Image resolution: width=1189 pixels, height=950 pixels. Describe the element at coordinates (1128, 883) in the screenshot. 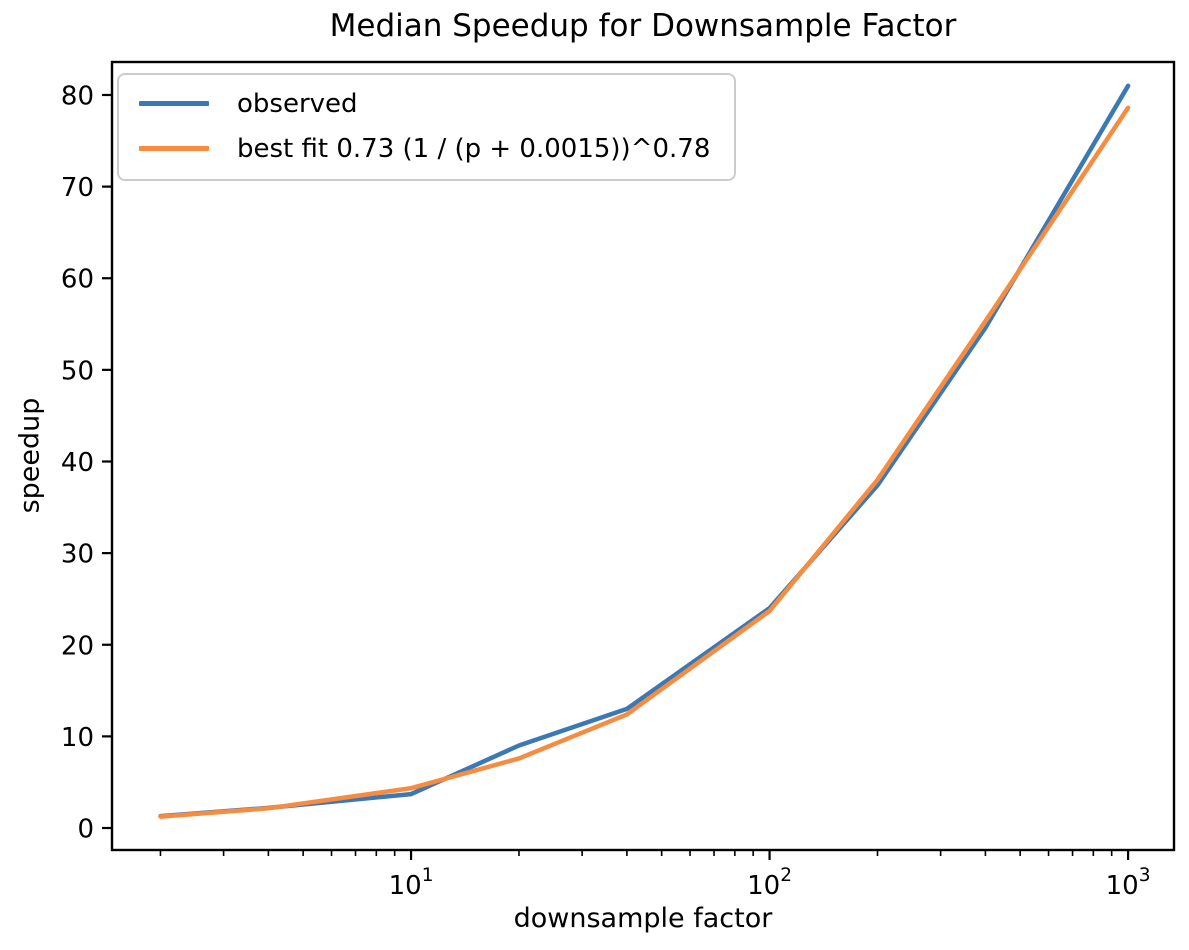

I see `x-axis-tick-label: 10³` at that location.